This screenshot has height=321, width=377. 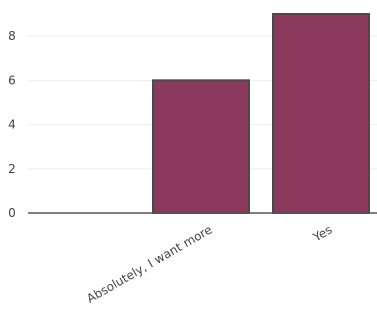 I want to click on y-axis-ticks: 0 2 4 6 8, so click(x=12, y=124).